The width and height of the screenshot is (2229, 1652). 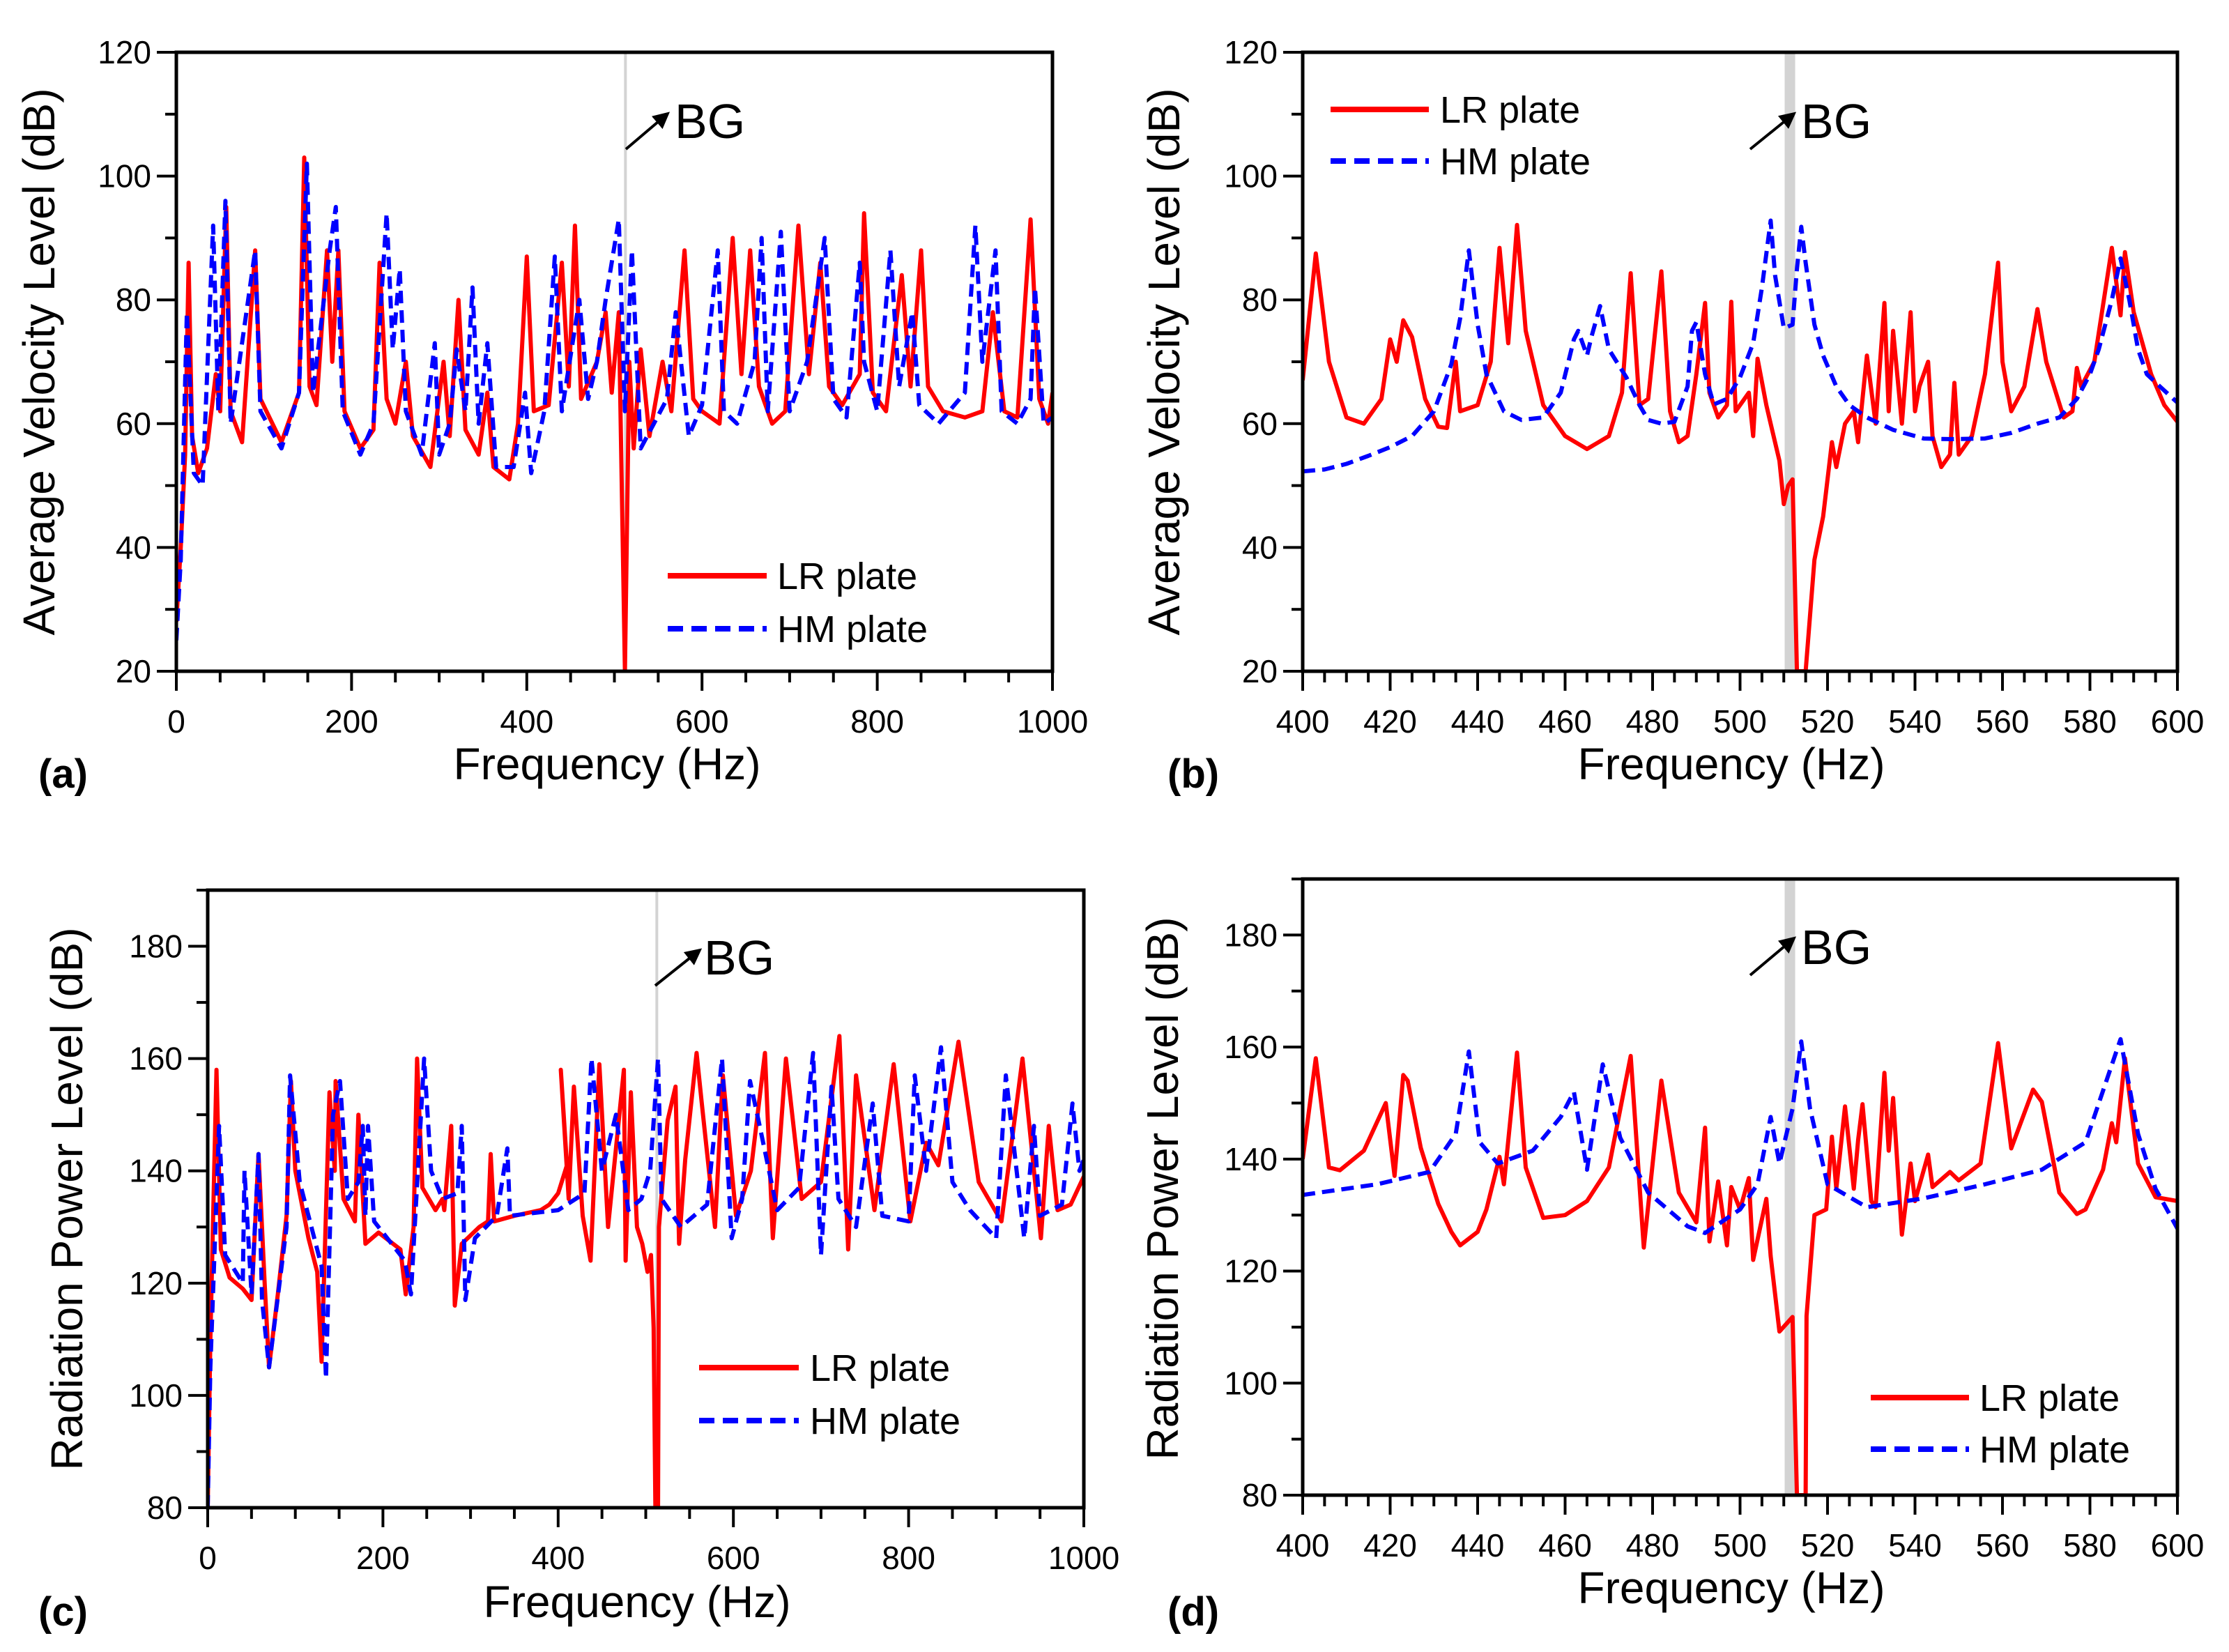 What do you see at coordinates (2003, 721) in the screenshot?
I see `x-tick-label: 560` at bounding box center [2003, 721].